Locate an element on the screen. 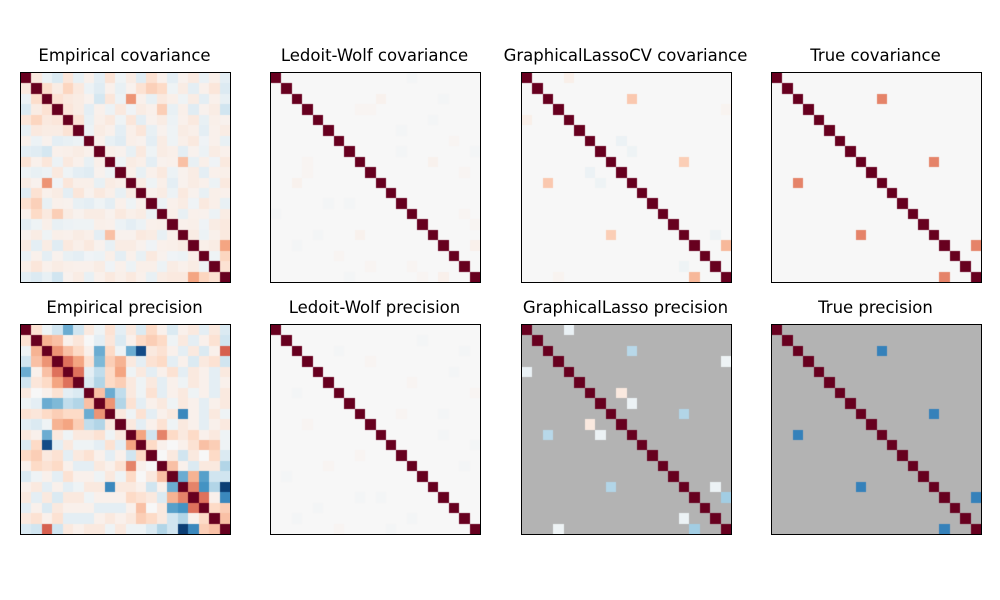 The image size is (1000, 600). heatmap-true-covariance is located at coordinates (876, 177).